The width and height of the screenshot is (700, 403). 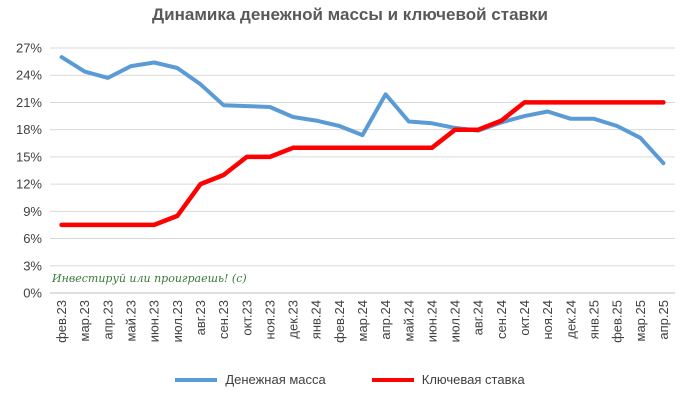 I want to click on legend-swatch-money-supply, so click(x=196, y=379).